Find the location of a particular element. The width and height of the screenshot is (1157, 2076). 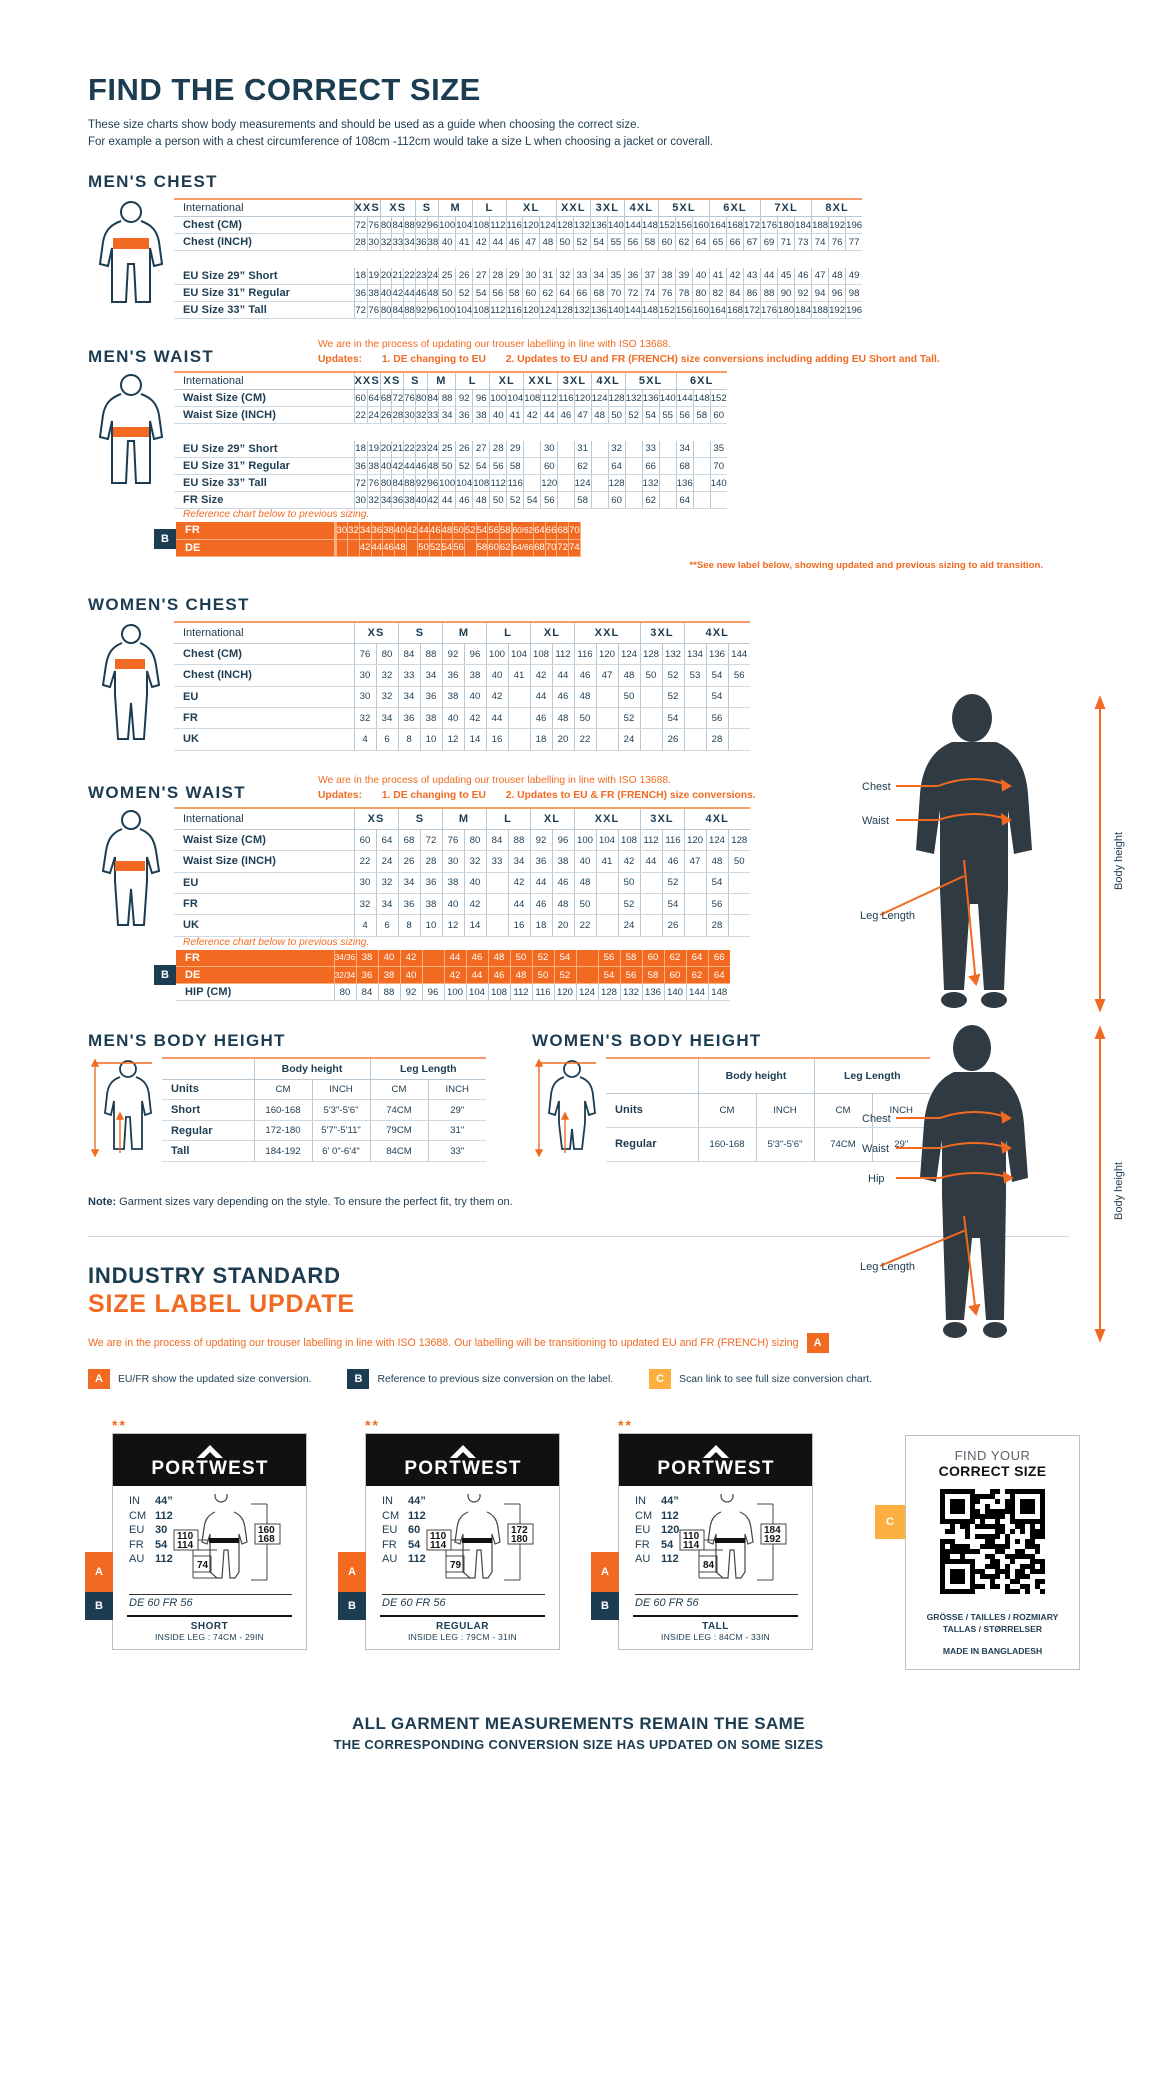

portwest-logo-icon: PORTWEST is located at coordinates (715, 1461).